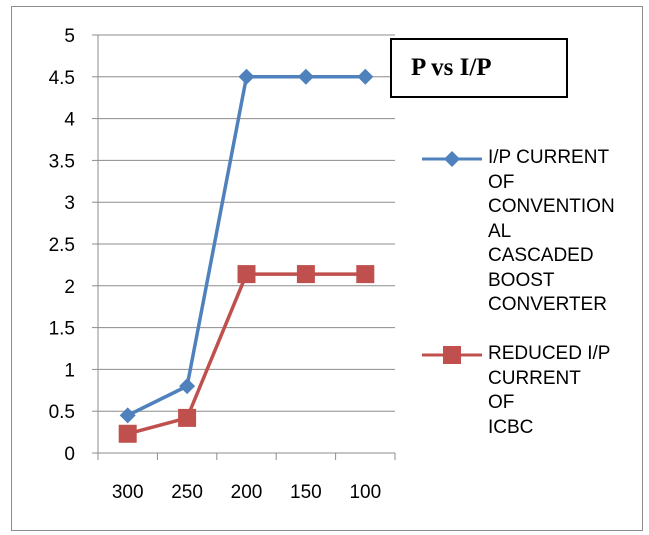 The height and width of the screenshot is (535, 649). Describe the element at coordinates (306, 492) in the screenshot. I see `x-tick-label: 150` at that location.